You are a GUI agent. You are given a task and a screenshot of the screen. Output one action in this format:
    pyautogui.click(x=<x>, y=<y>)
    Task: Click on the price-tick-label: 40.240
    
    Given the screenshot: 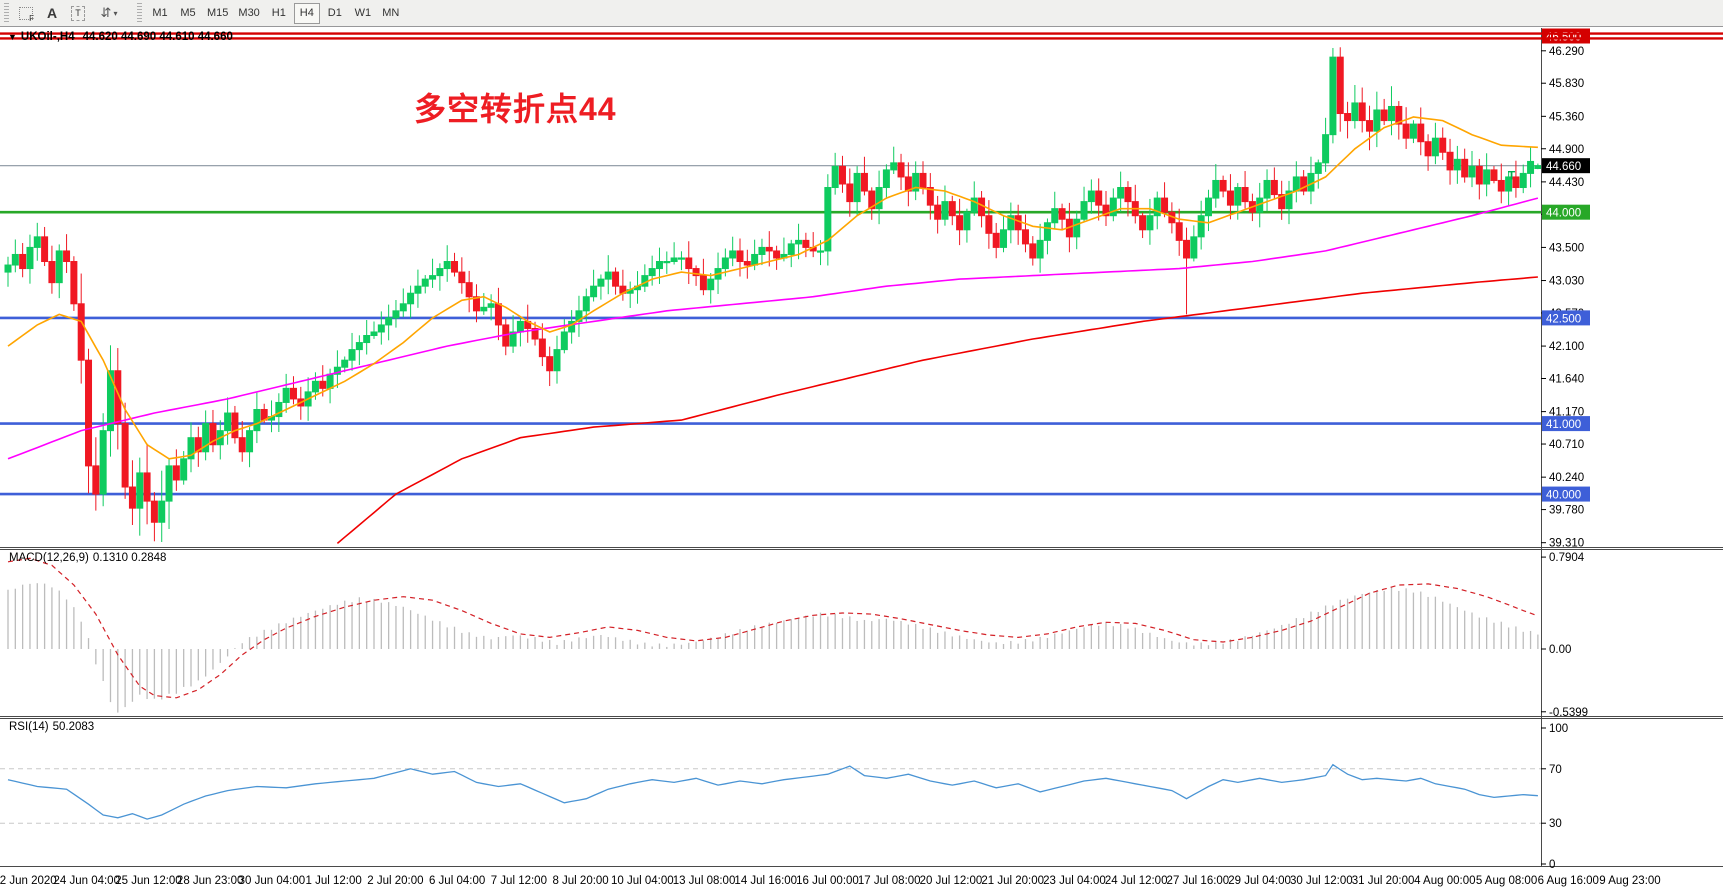 What is the action you would take?
    pyautogui.click(x=1566, y=478)
    